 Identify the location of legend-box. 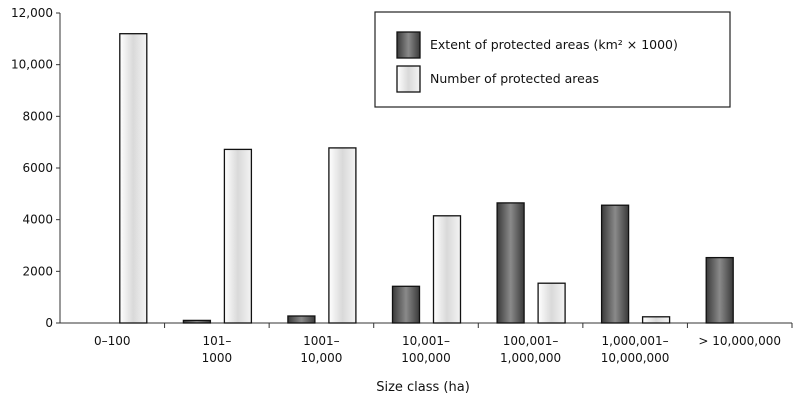
(552, 59).